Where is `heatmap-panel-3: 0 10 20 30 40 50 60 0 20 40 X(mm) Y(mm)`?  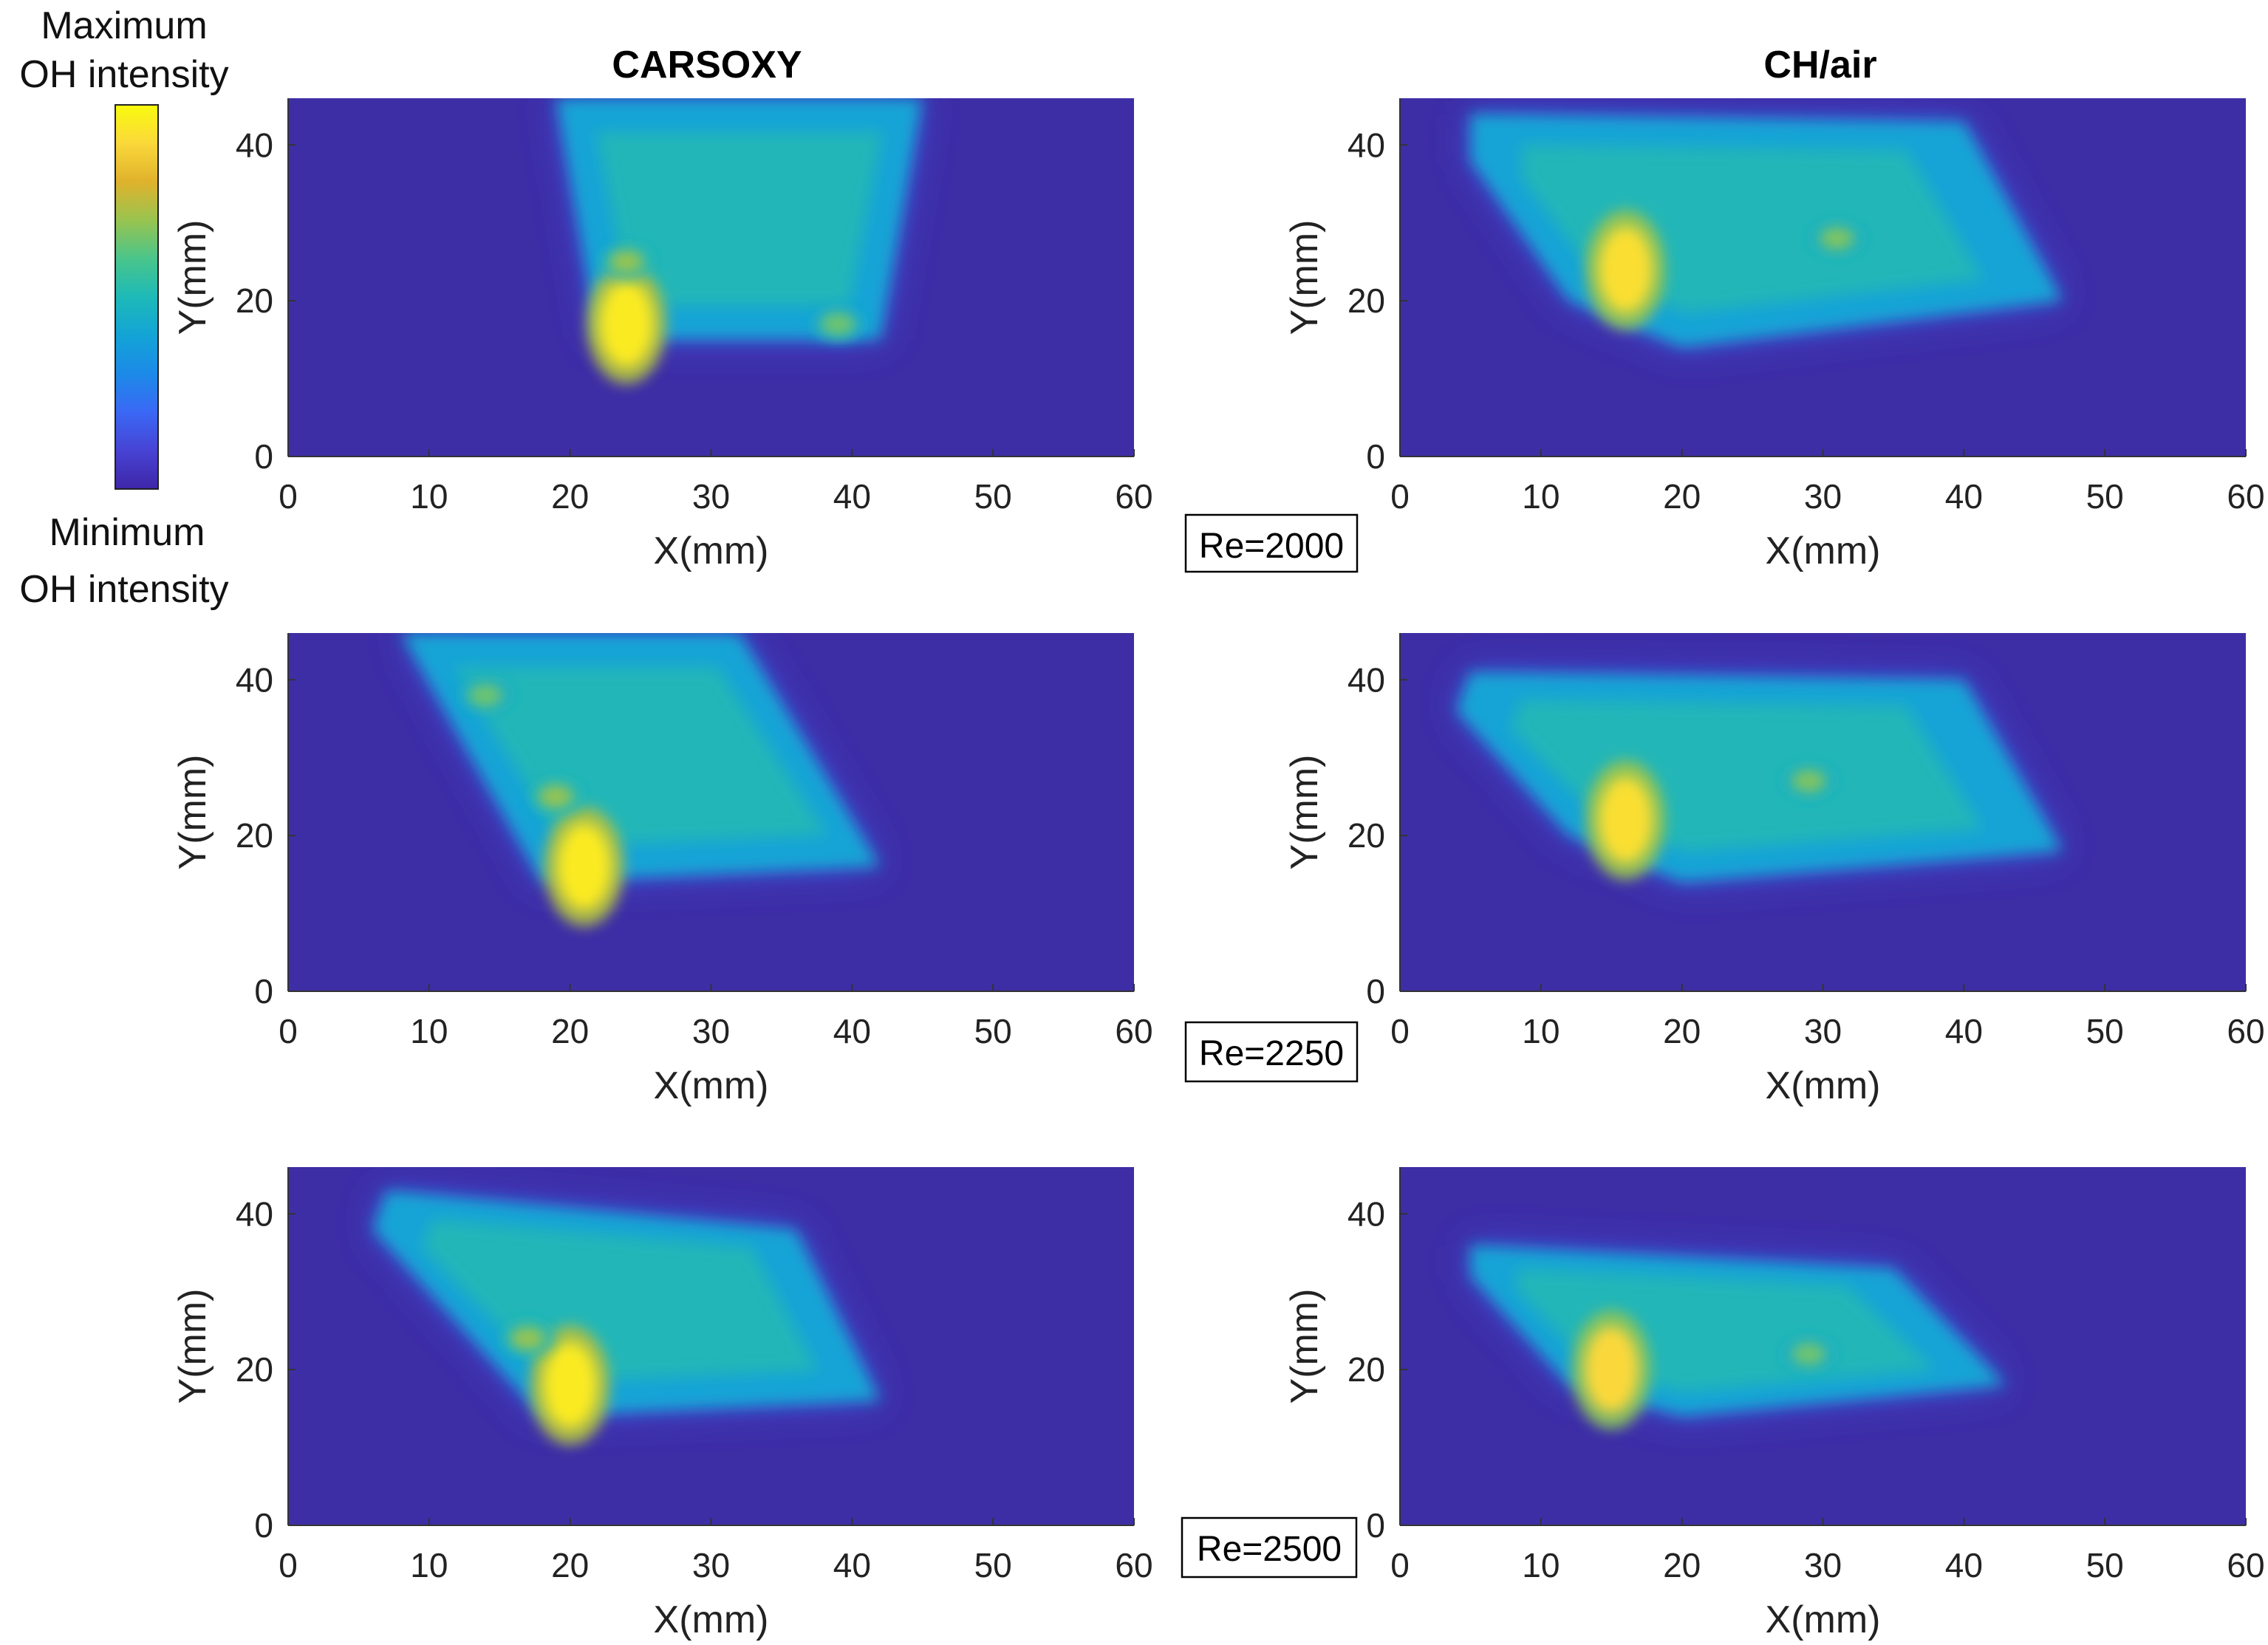
heatmap-panel-3: 0 10 20 30 40 50 60 0 20 40 X(mm) Y(mm) is located at coordinates (662, 870).